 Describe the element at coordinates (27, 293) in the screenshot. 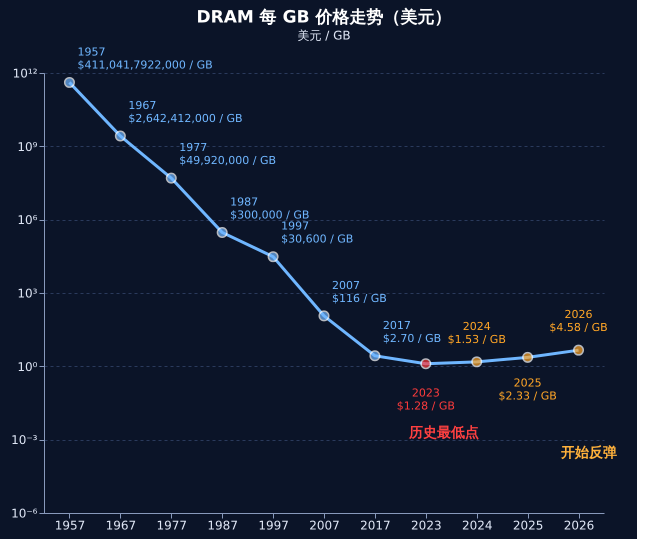

I see `y-tick-label: 10³` at that location.